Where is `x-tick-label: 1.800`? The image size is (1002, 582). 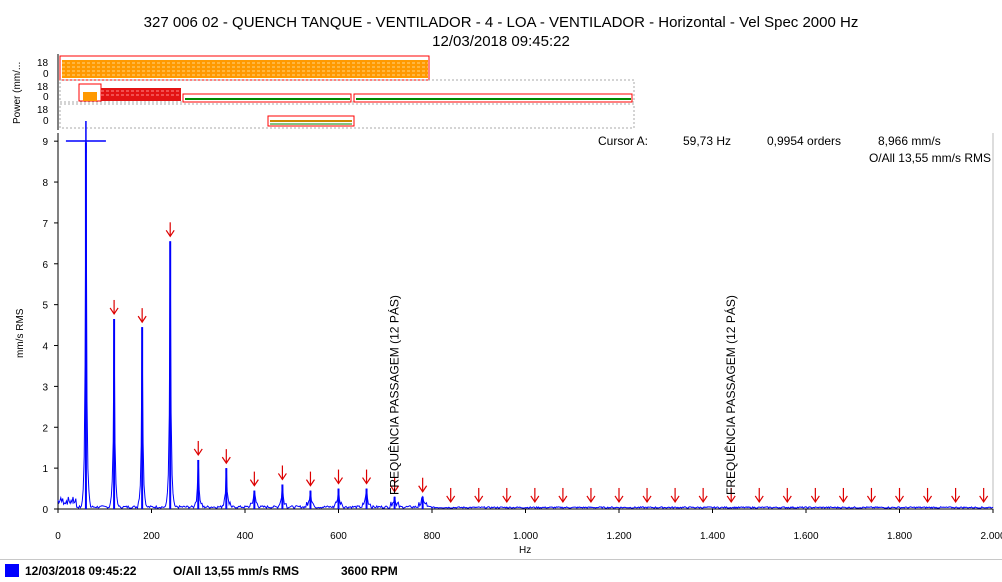 x-tick-label: 1.800 is located at coordinates (899, 536).